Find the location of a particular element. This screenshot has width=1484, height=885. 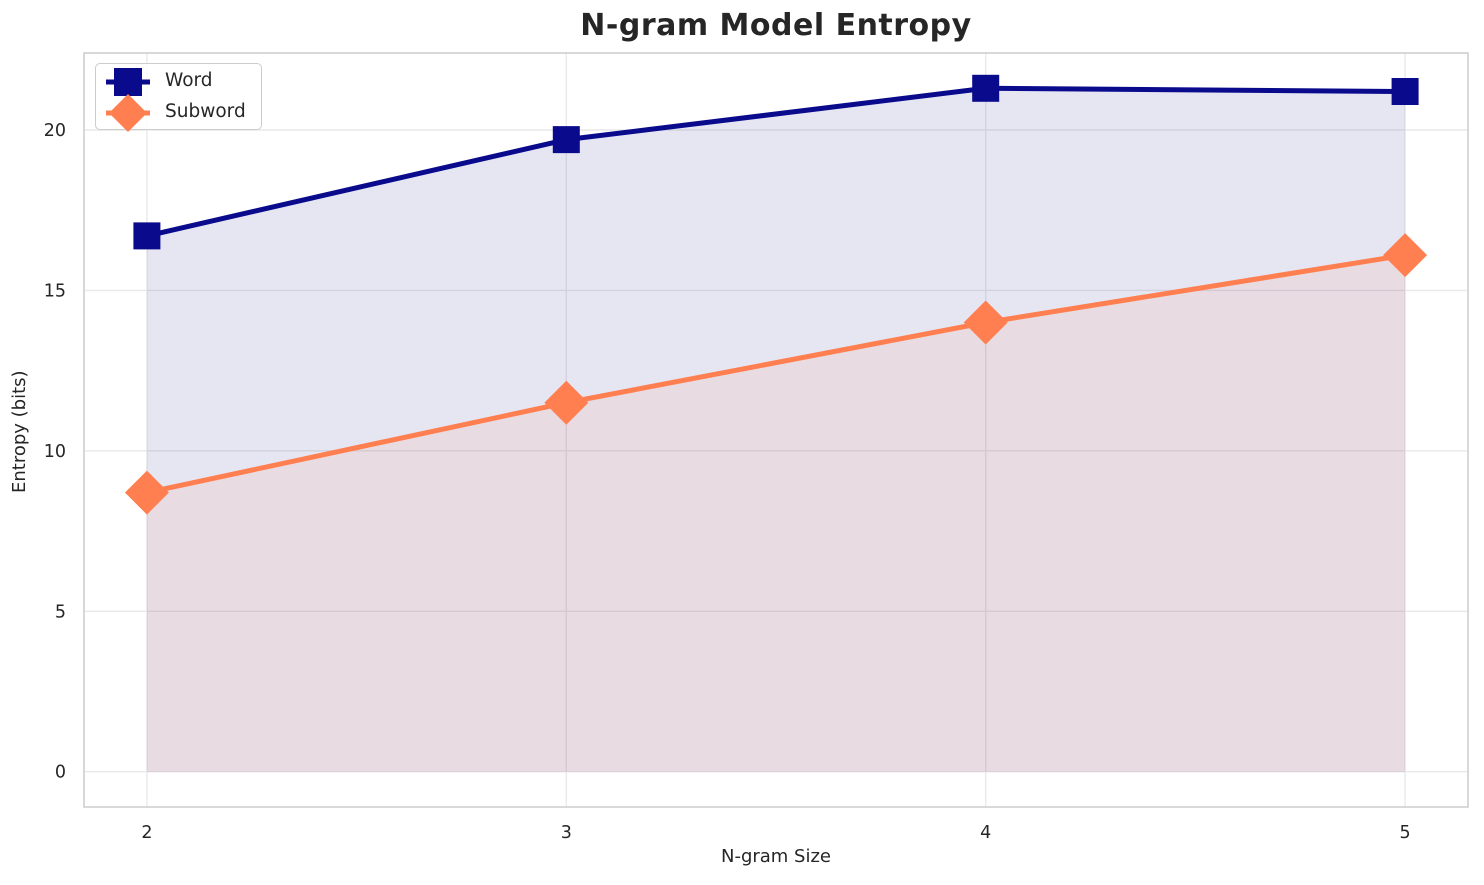

legend-item-word: Word is located at coordinates (177, 81).